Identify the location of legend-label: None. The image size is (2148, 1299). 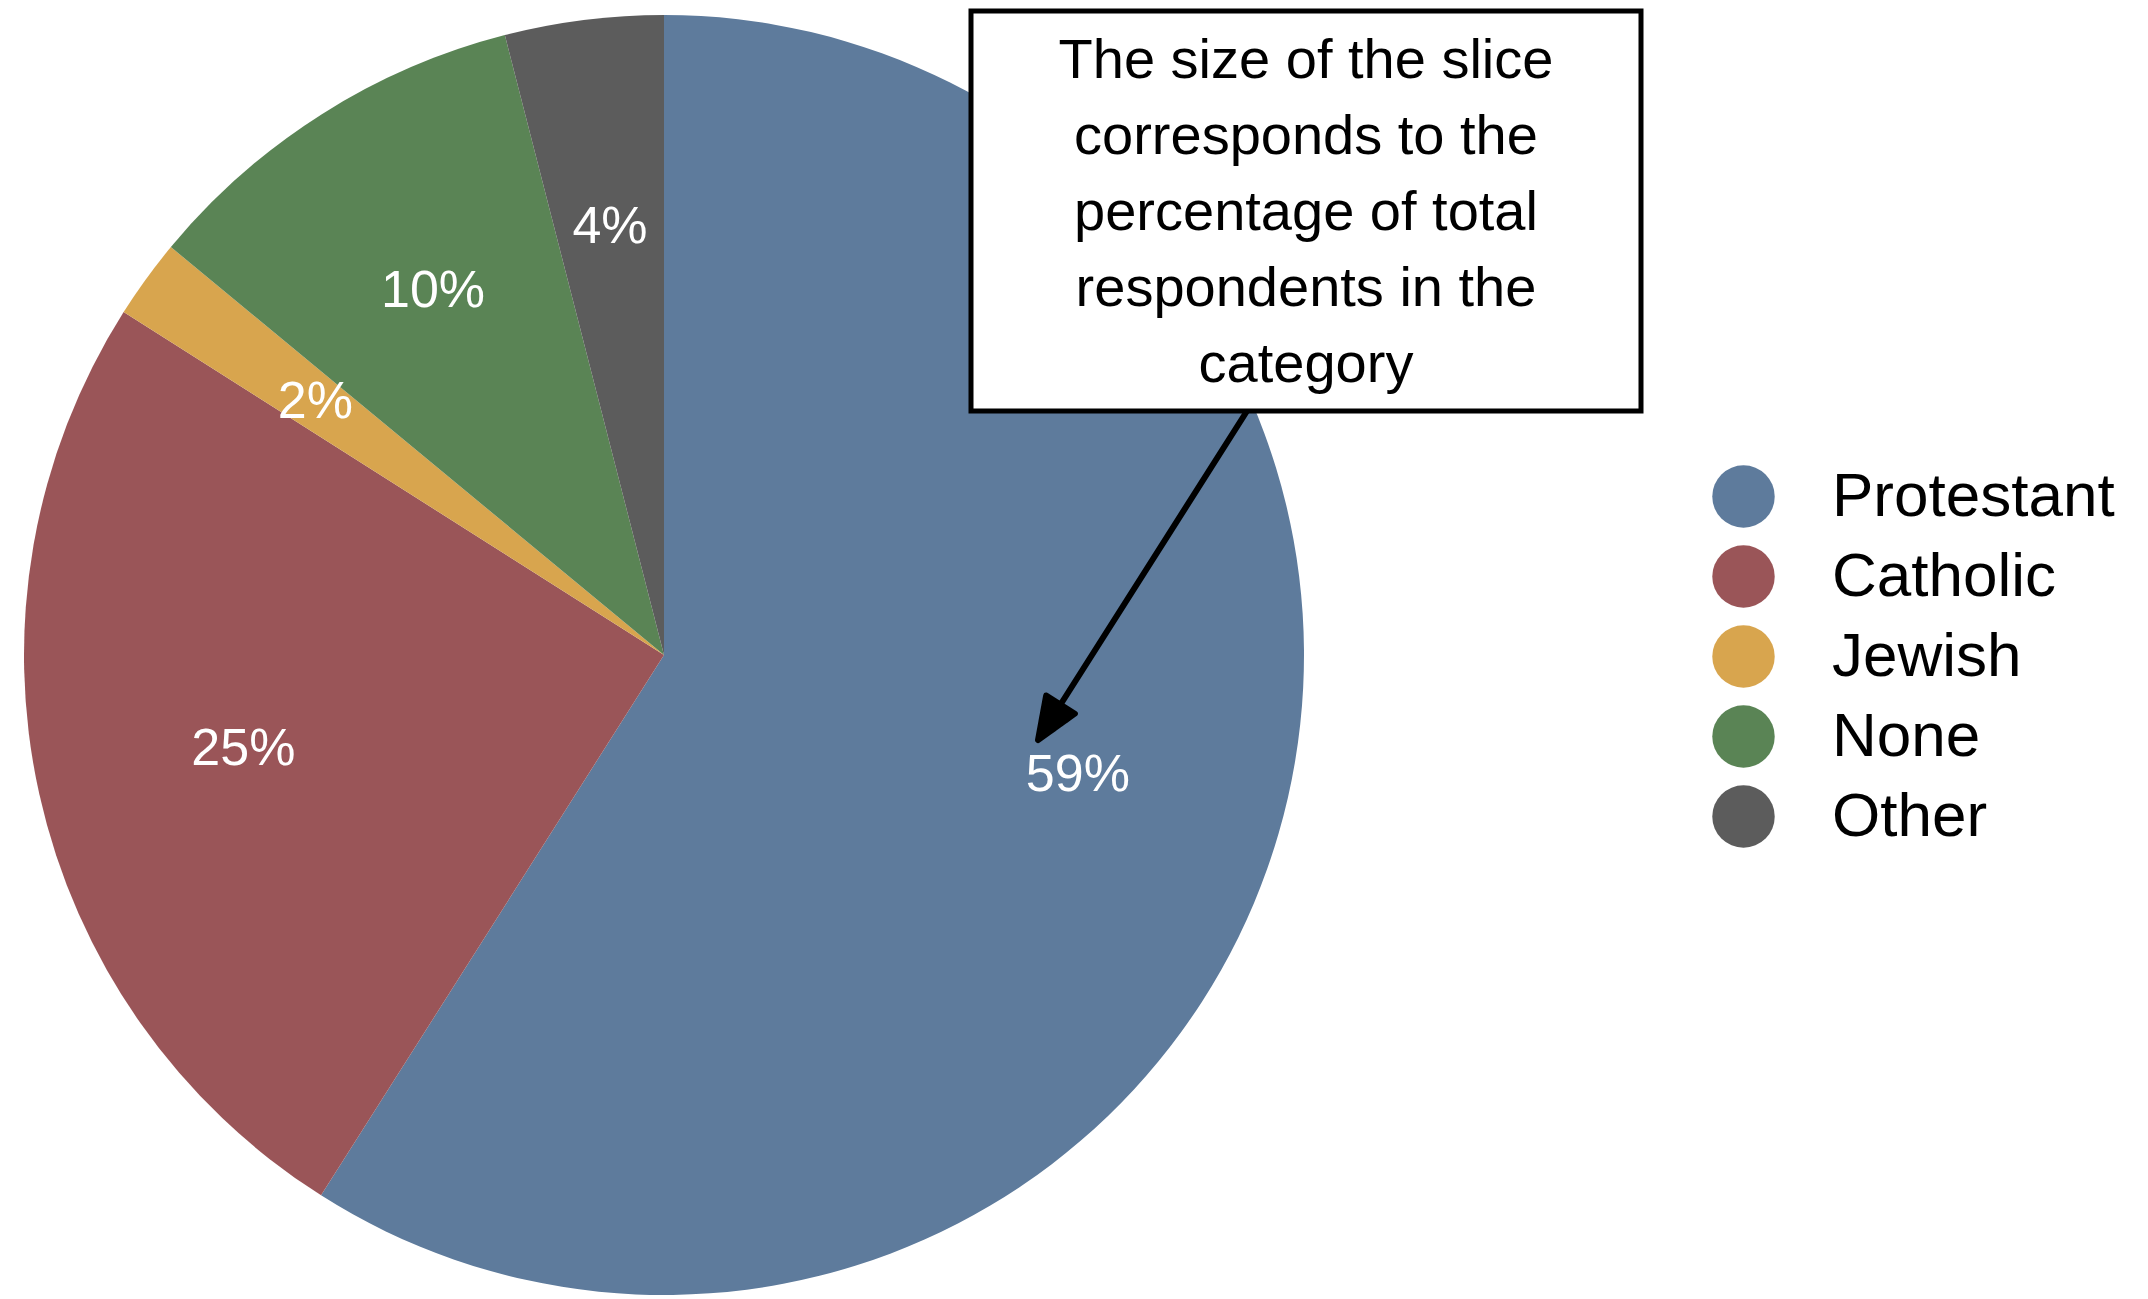
(1906, 734).